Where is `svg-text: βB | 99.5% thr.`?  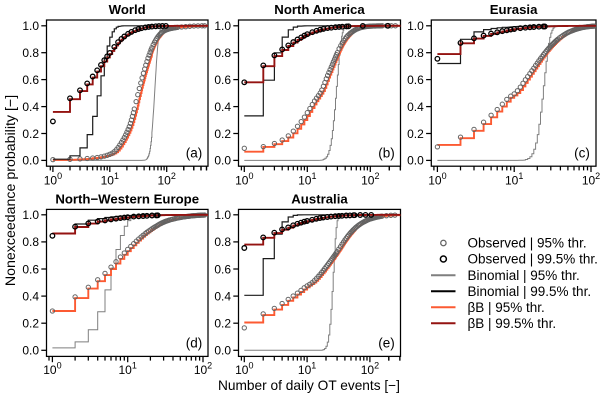 svg-text: βB | 99.5% thr. is located at coordinates (512, 323).